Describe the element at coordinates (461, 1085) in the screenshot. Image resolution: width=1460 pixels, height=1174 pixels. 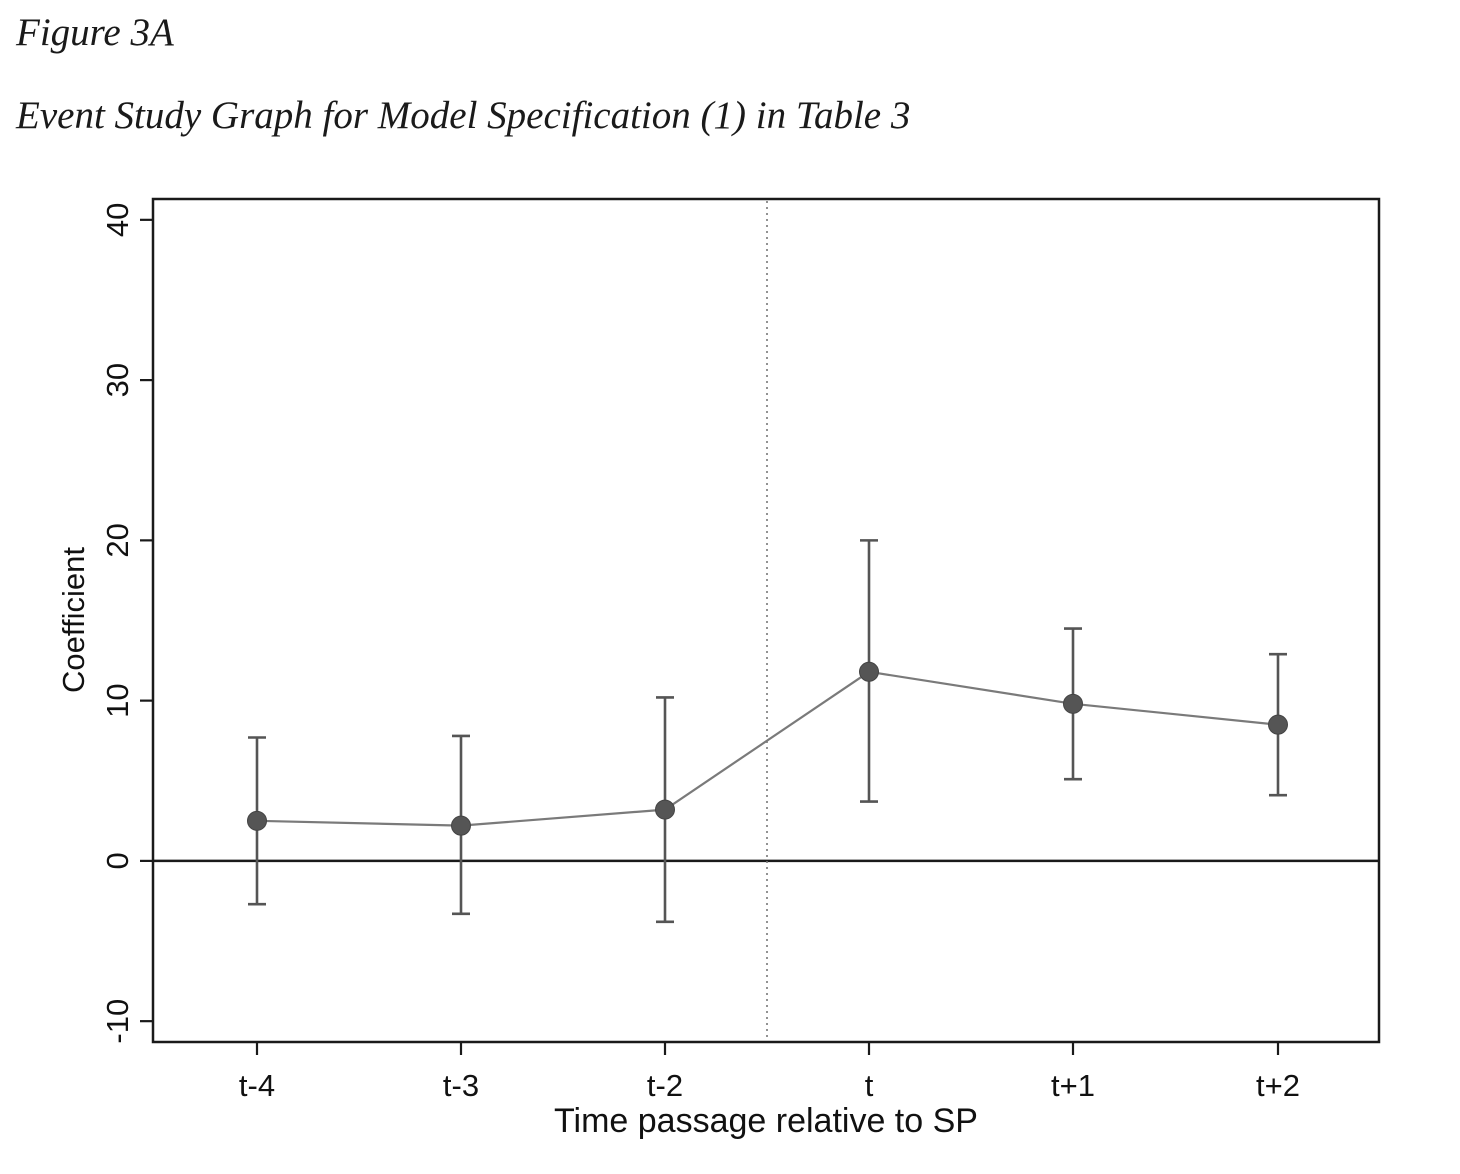
I see `x-tick-label: t-3` at that location.